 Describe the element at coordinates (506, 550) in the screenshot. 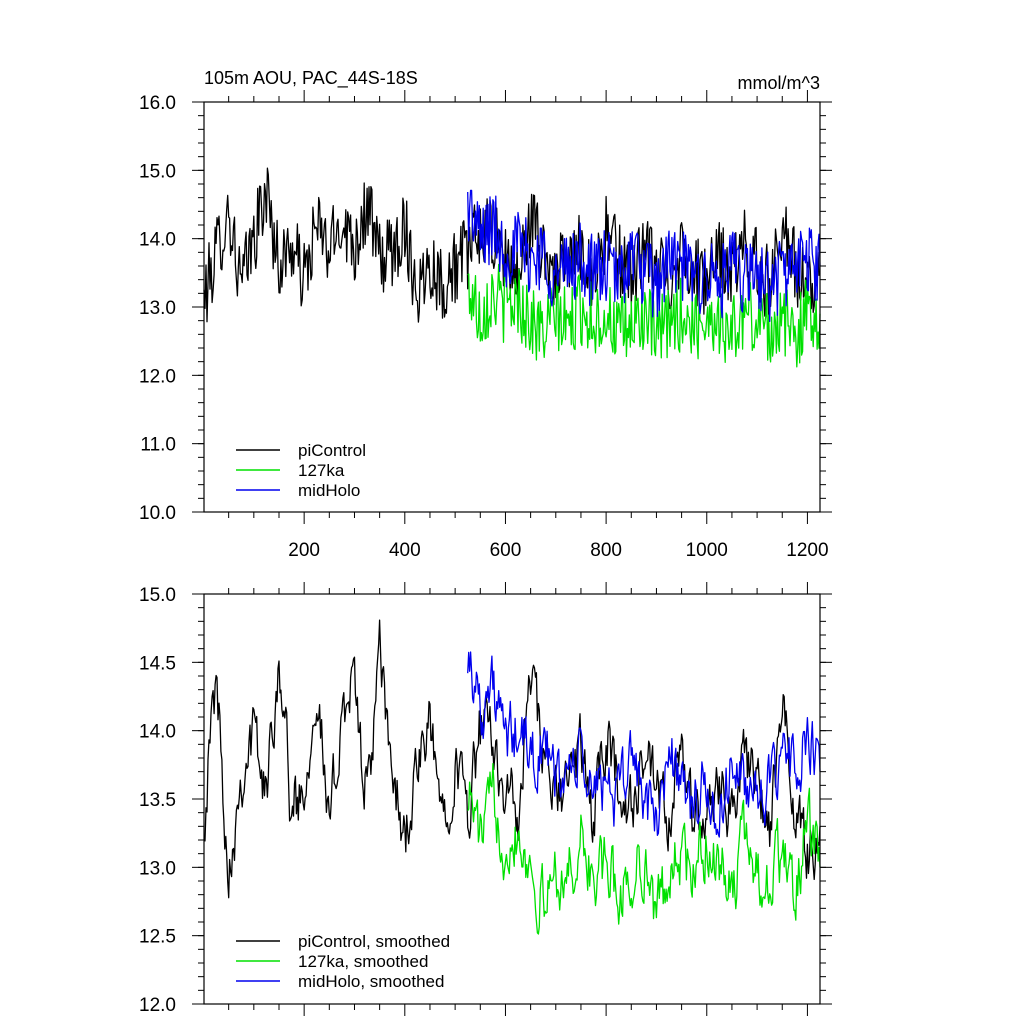

I see `x-tick-label: 600` at that location.